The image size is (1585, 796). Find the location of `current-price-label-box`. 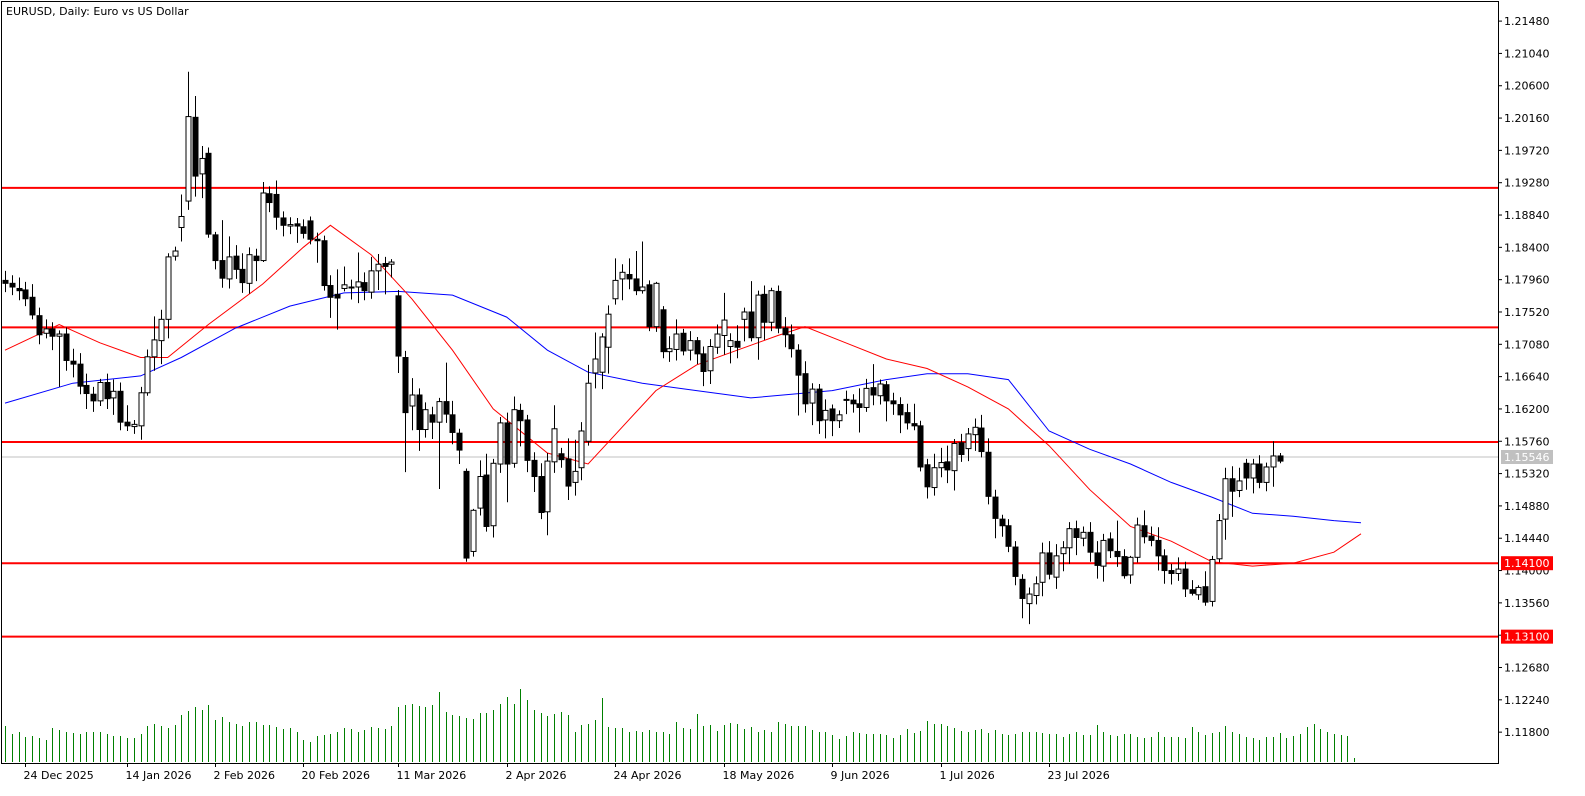

current-price-label-box is located at coordinates (1527, 456).